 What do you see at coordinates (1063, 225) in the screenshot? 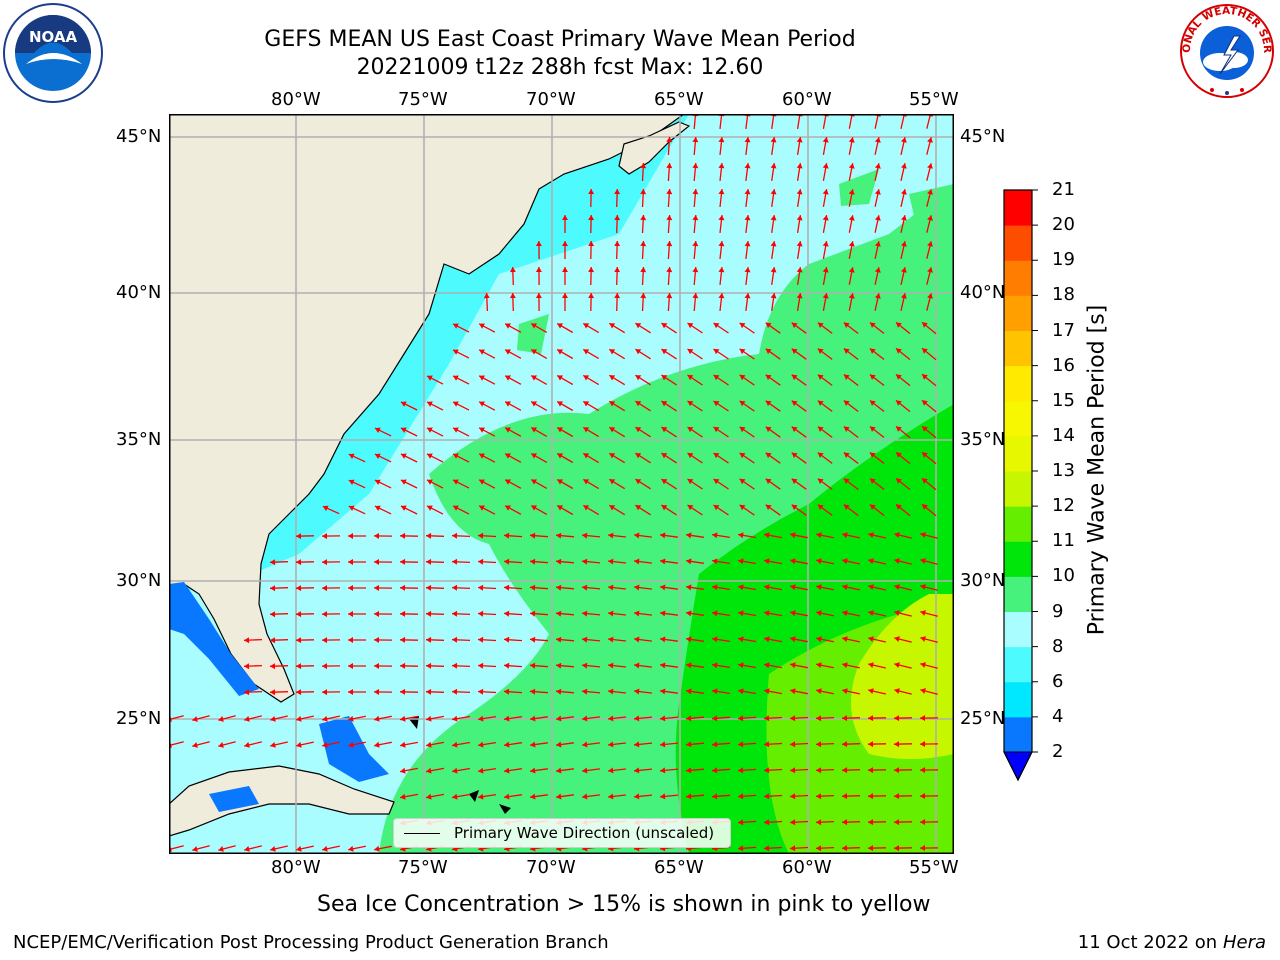
I see `colorbar-tick-label: 20` at bounding box center [1063, 225].